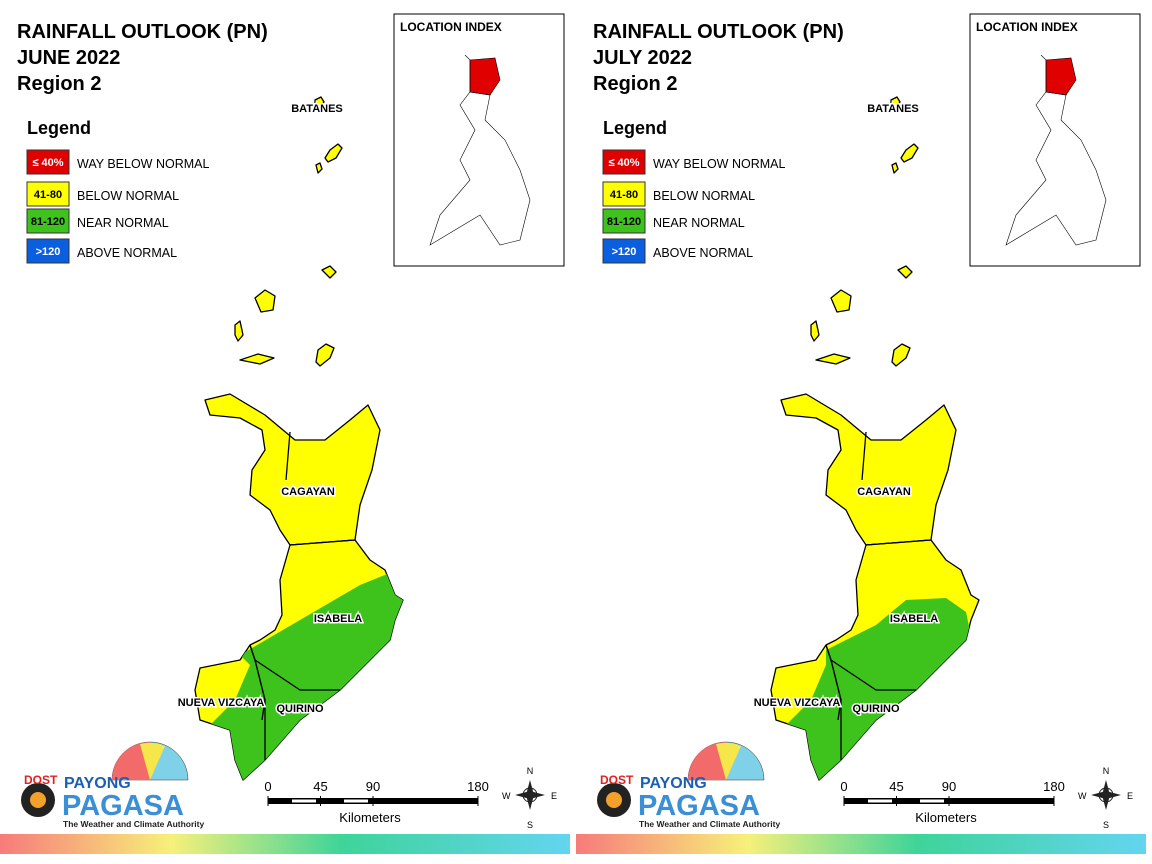 Image resolution: width=1152 pixels, height=864 pixels. What do you see at coordinates (642, 58) in the screenshot?
I see `period: JULY 2022` at bounding box center [642, 58].